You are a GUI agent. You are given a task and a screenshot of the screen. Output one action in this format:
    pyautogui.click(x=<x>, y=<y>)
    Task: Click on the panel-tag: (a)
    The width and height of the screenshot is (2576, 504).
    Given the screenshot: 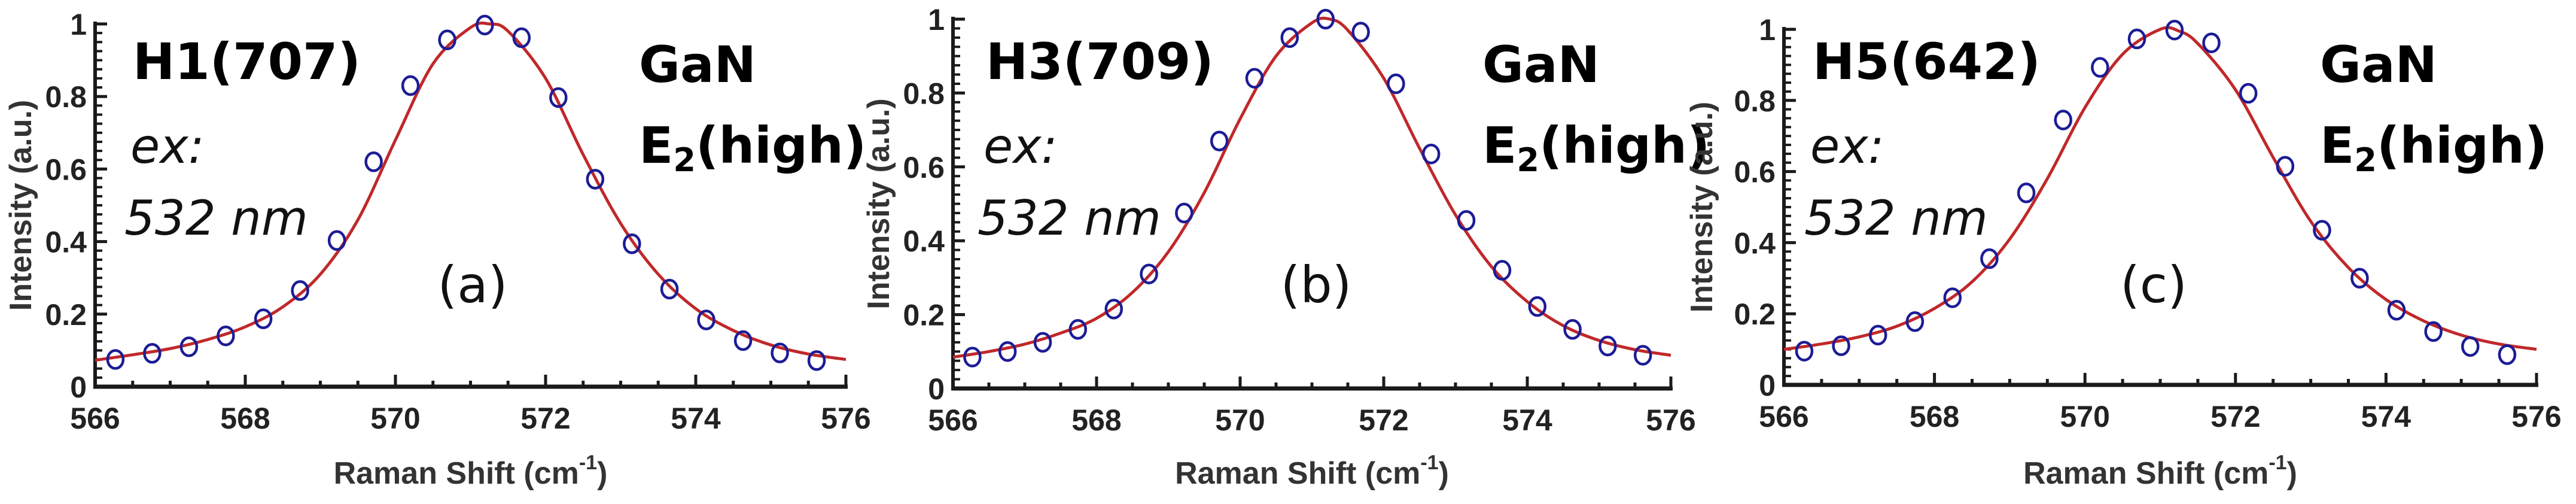 What is the action you would take?
    pyautogui.click(x=472, y=285)
    